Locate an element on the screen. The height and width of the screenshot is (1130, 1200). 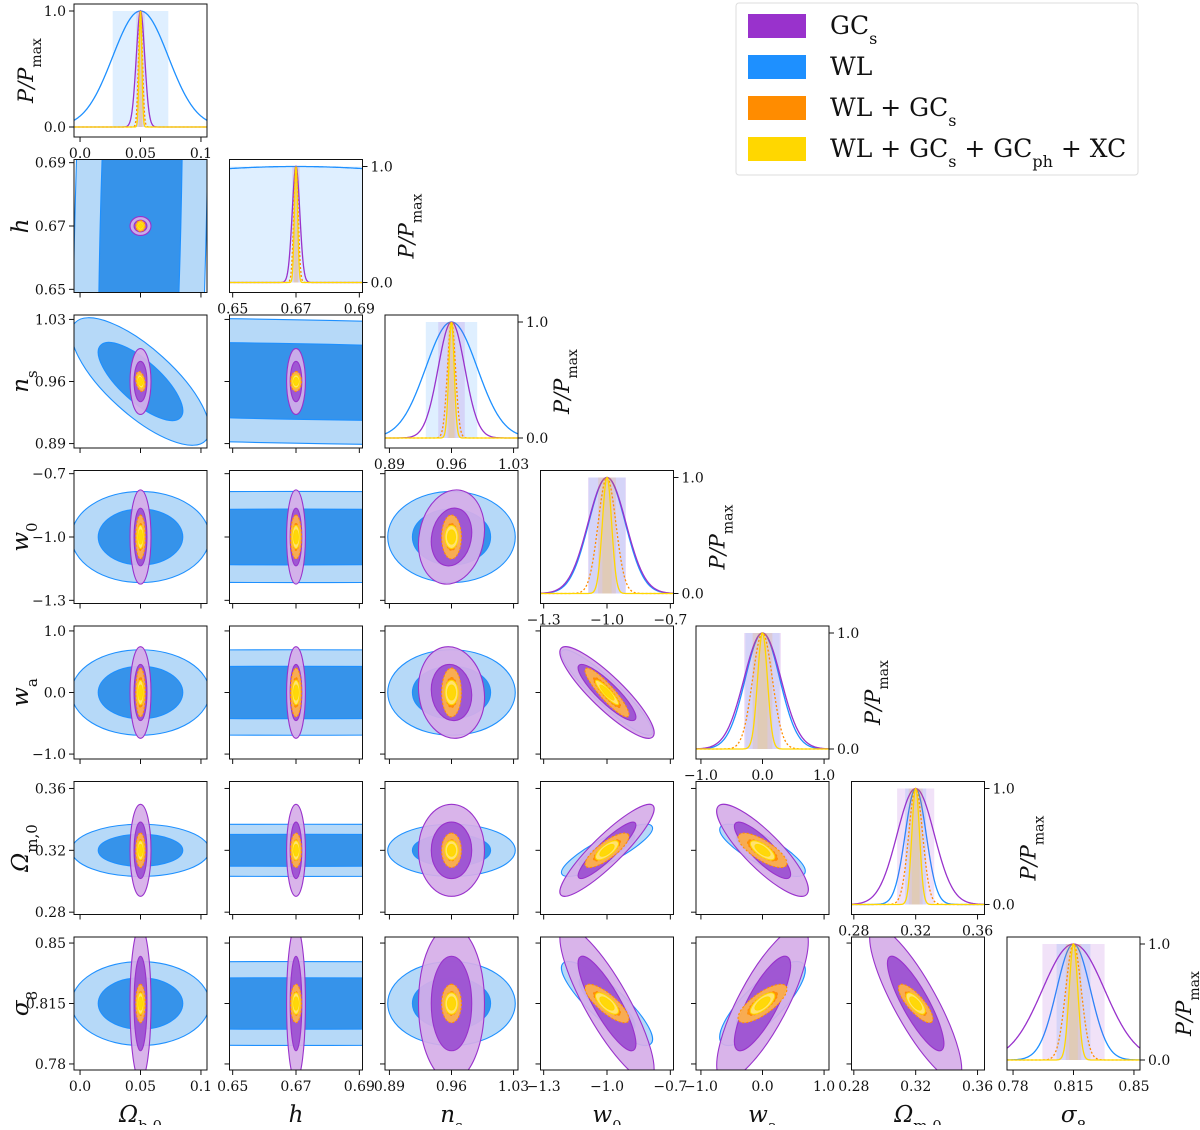
posterior-ns is located at coordinates (451, 379).